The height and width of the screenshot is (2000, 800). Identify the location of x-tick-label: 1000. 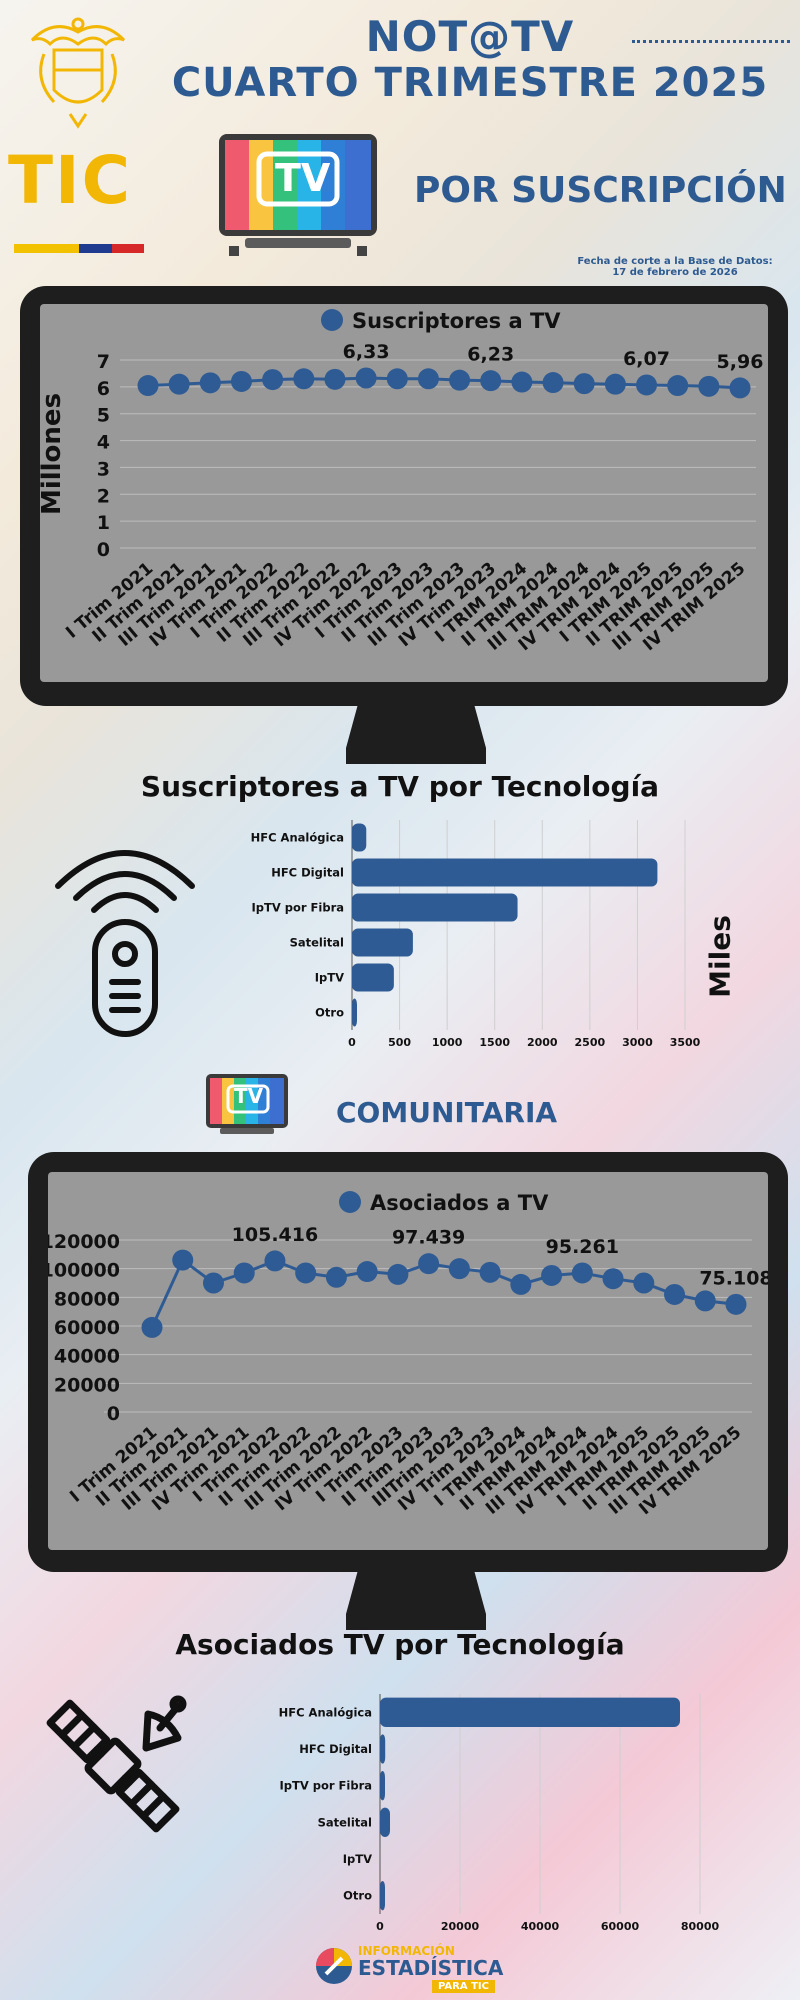
(447, 1042).